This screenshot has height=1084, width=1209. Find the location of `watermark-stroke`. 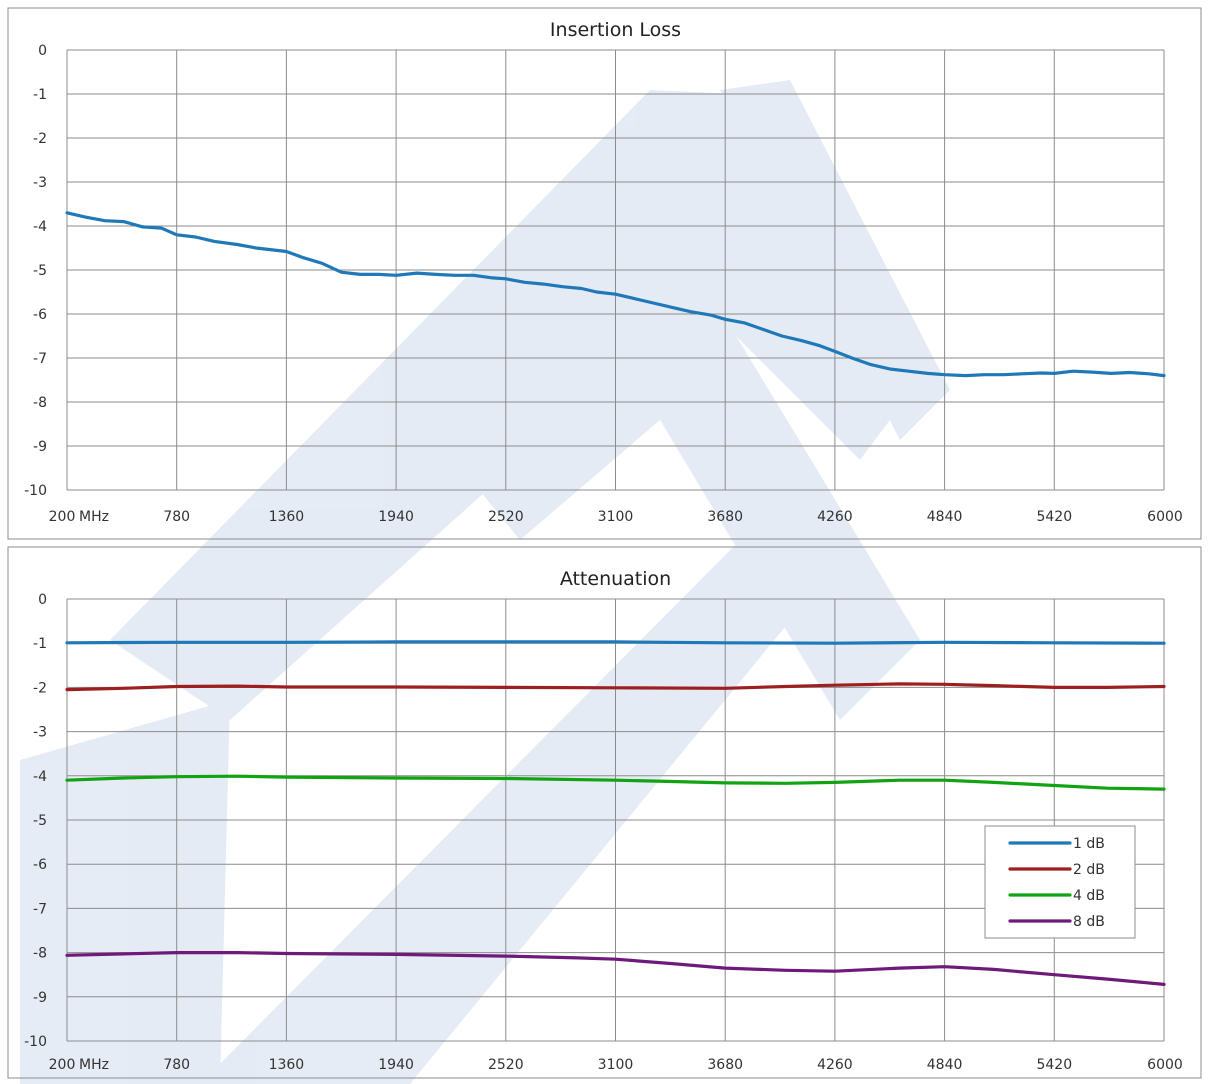

watermark-stroke is located at coordinates (125, 892).